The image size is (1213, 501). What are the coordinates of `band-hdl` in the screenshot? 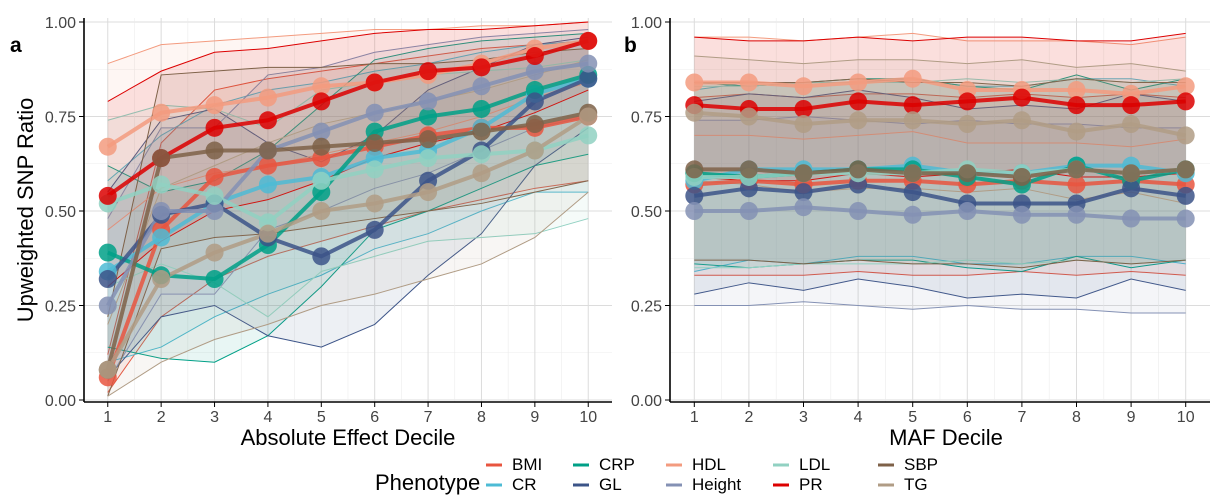 It's located at (940, 90).